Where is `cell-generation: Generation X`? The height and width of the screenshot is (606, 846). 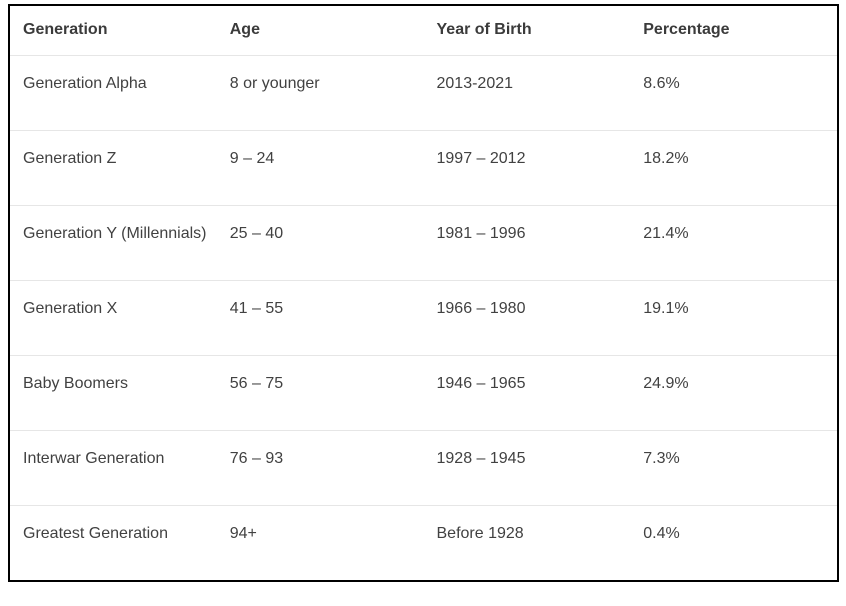 cell-generation: Generation X is located at coordinates (113, 318).